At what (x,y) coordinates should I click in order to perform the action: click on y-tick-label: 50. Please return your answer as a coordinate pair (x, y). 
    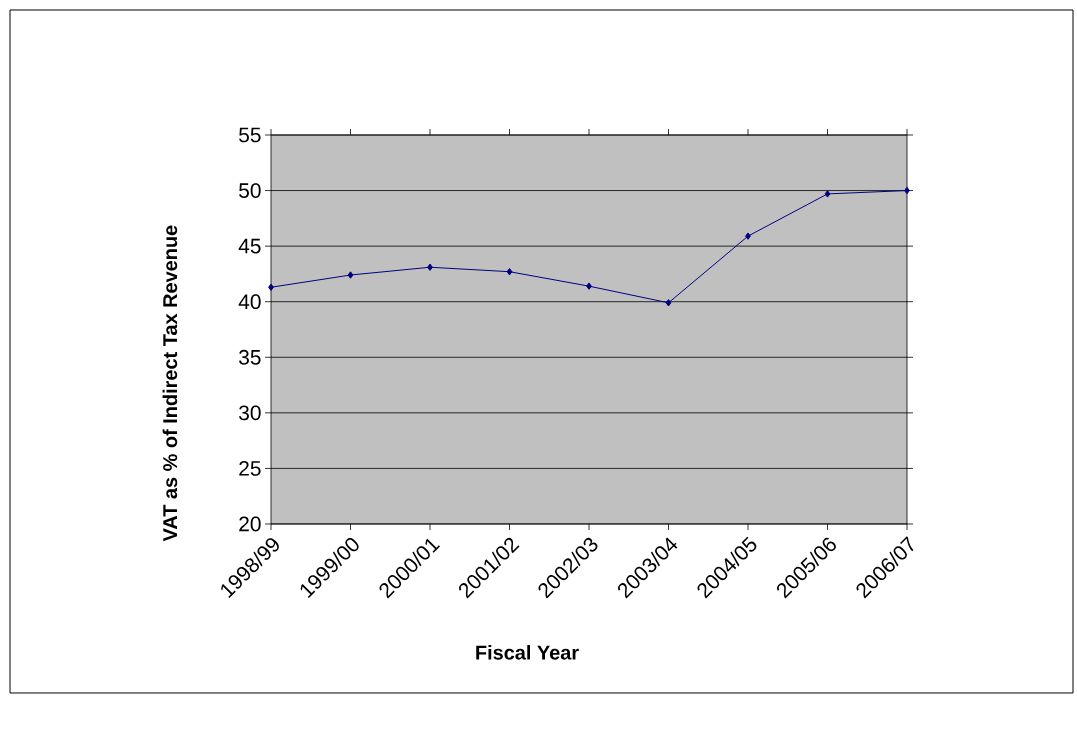
    Looking at the image, I should click on (250, 190).